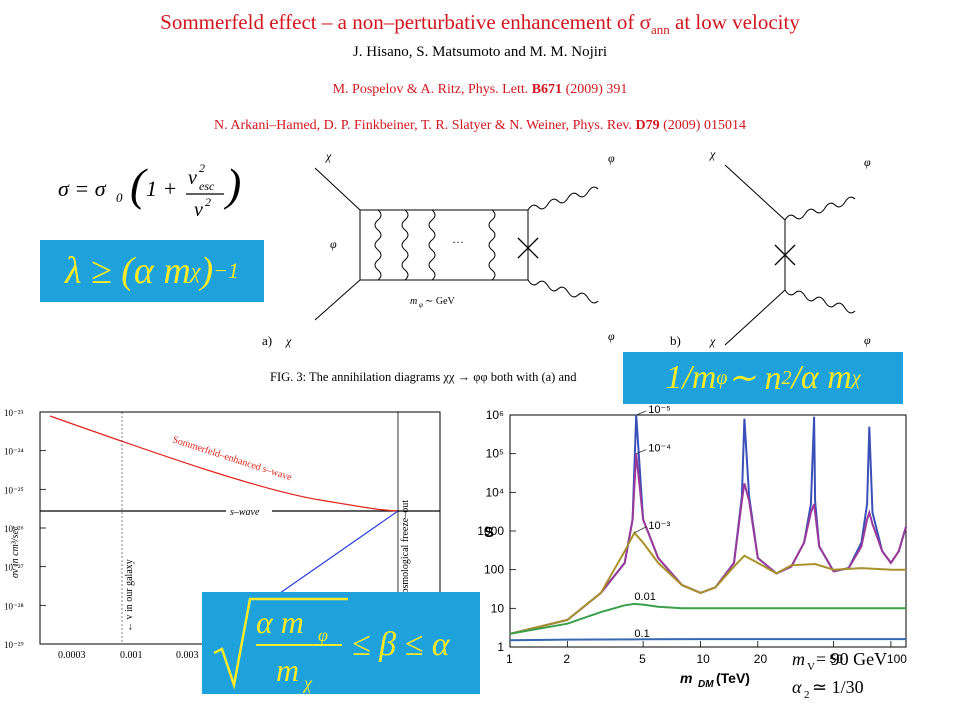 This screenshot has height=720, width=960. Describe the element at coordinates (838, 687) in the screenshot. I see `svg-text: ≃ 1/30` at that location.